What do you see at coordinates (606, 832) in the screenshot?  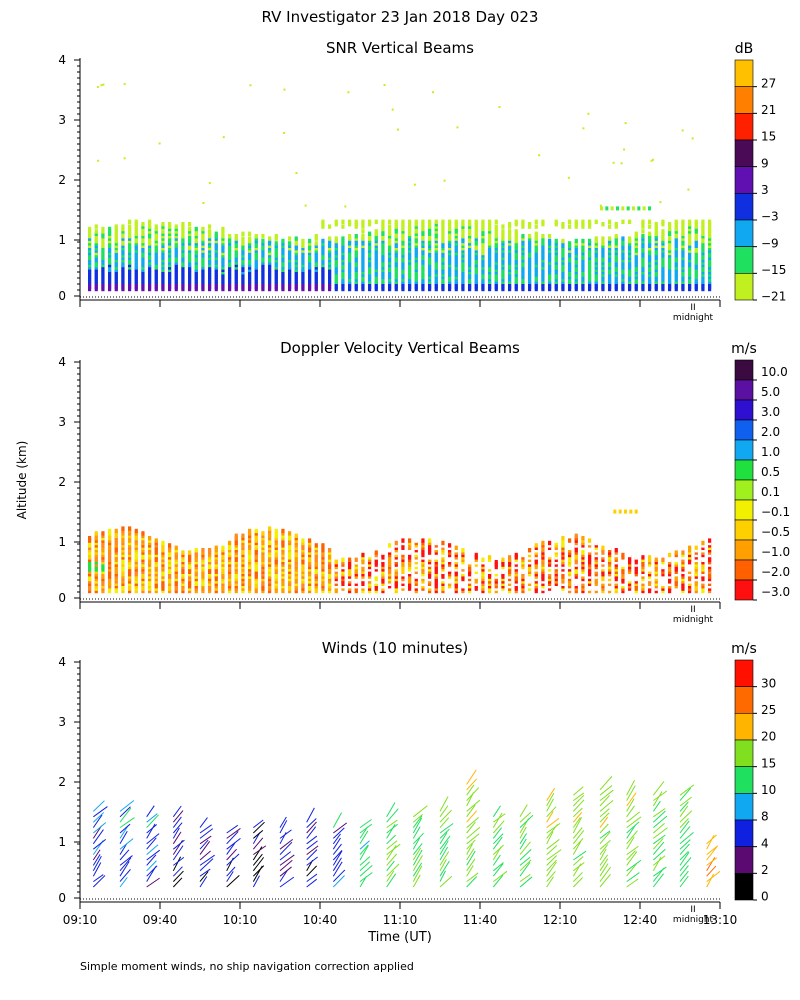 I see `wind-profile` at bounding box center [606, 832].